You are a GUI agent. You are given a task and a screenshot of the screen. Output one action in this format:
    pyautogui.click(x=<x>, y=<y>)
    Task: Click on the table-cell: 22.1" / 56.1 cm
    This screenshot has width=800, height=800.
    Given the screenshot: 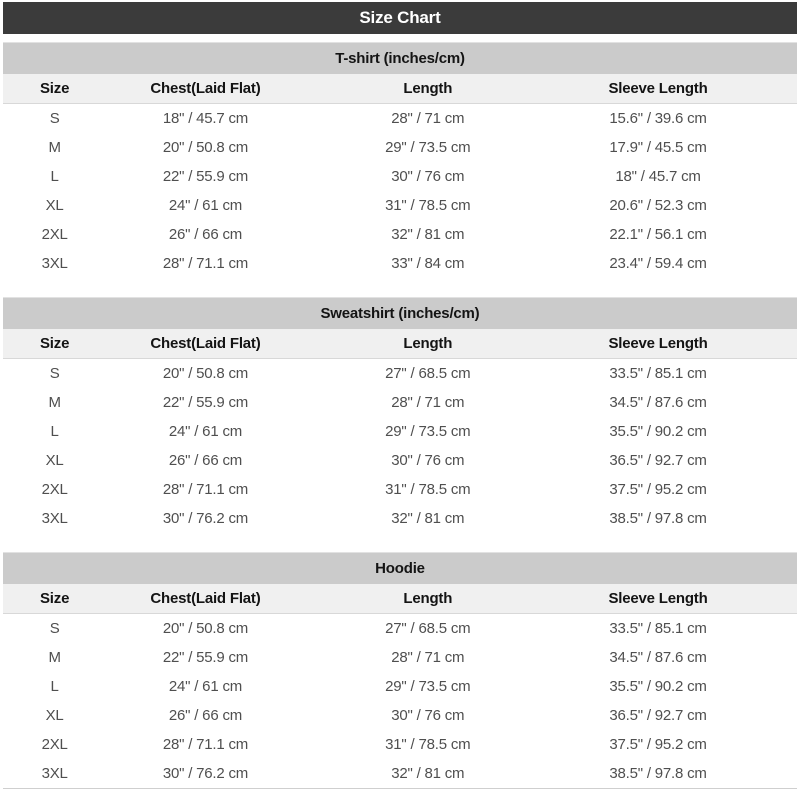 What is the action you would take?
    pyautogui.click(x=658, y=234)
    